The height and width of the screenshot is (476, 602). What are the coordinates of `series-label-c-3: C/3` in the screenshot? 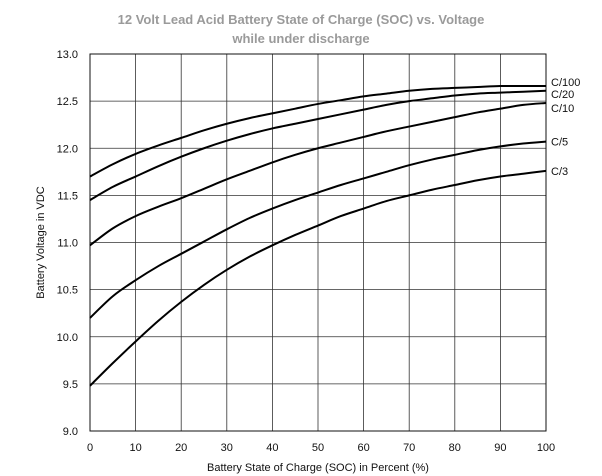 It's located at (559, 172).